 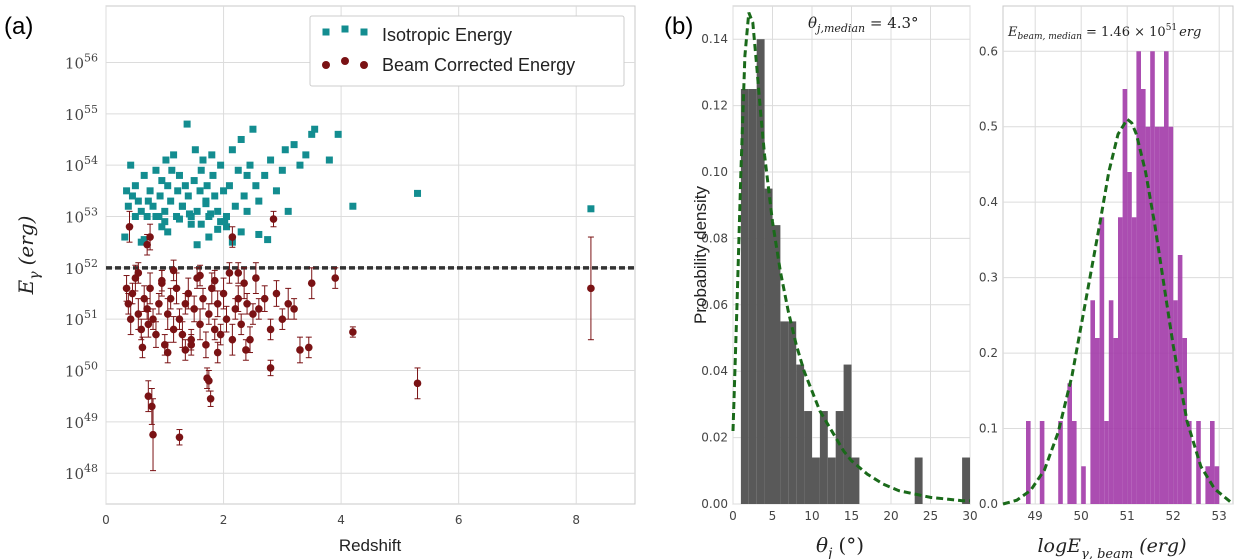 I want to click on theta-x-axis-label: θj (°), so click(x=840, y=546).